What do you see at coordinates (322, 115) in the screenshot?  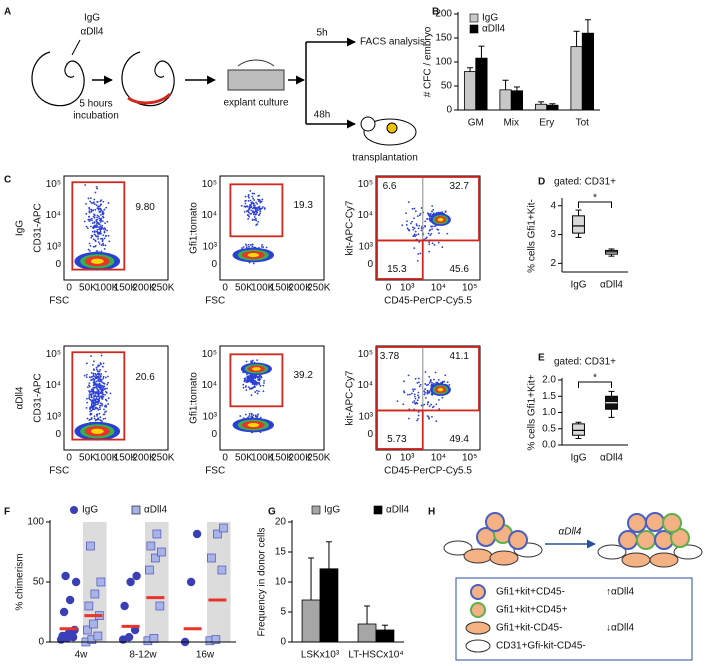 I see `time-label: 48h` at bounding box center [322, 115].